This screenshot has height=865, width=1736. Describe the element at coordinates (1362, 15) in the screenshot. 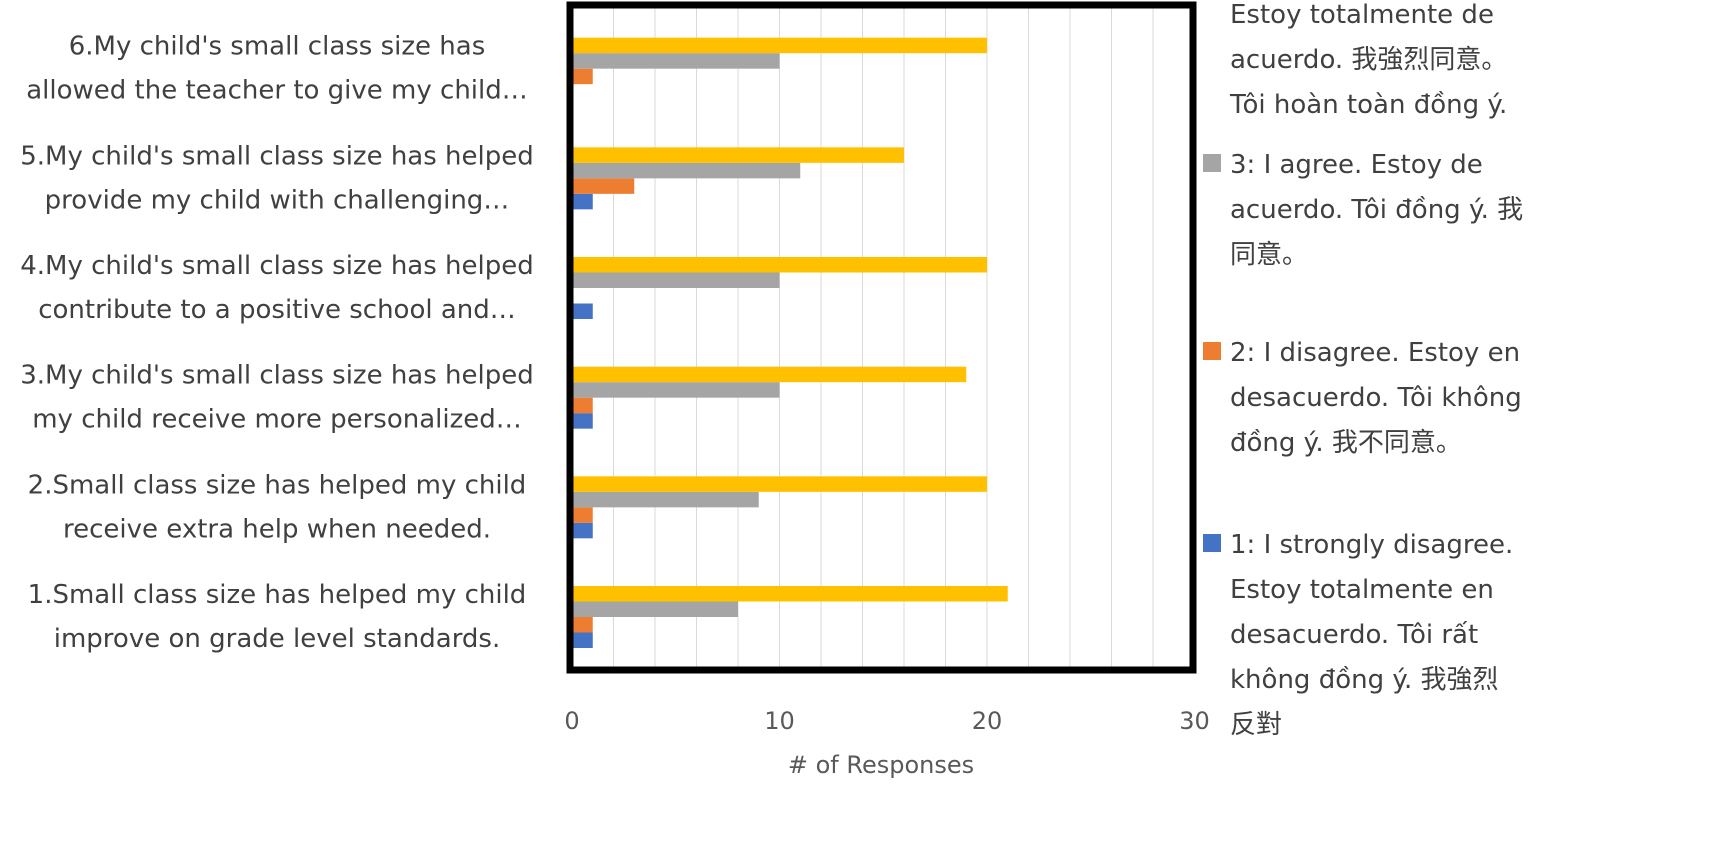

I see `legend-entry-line: Estoy totalmente de` at that location.